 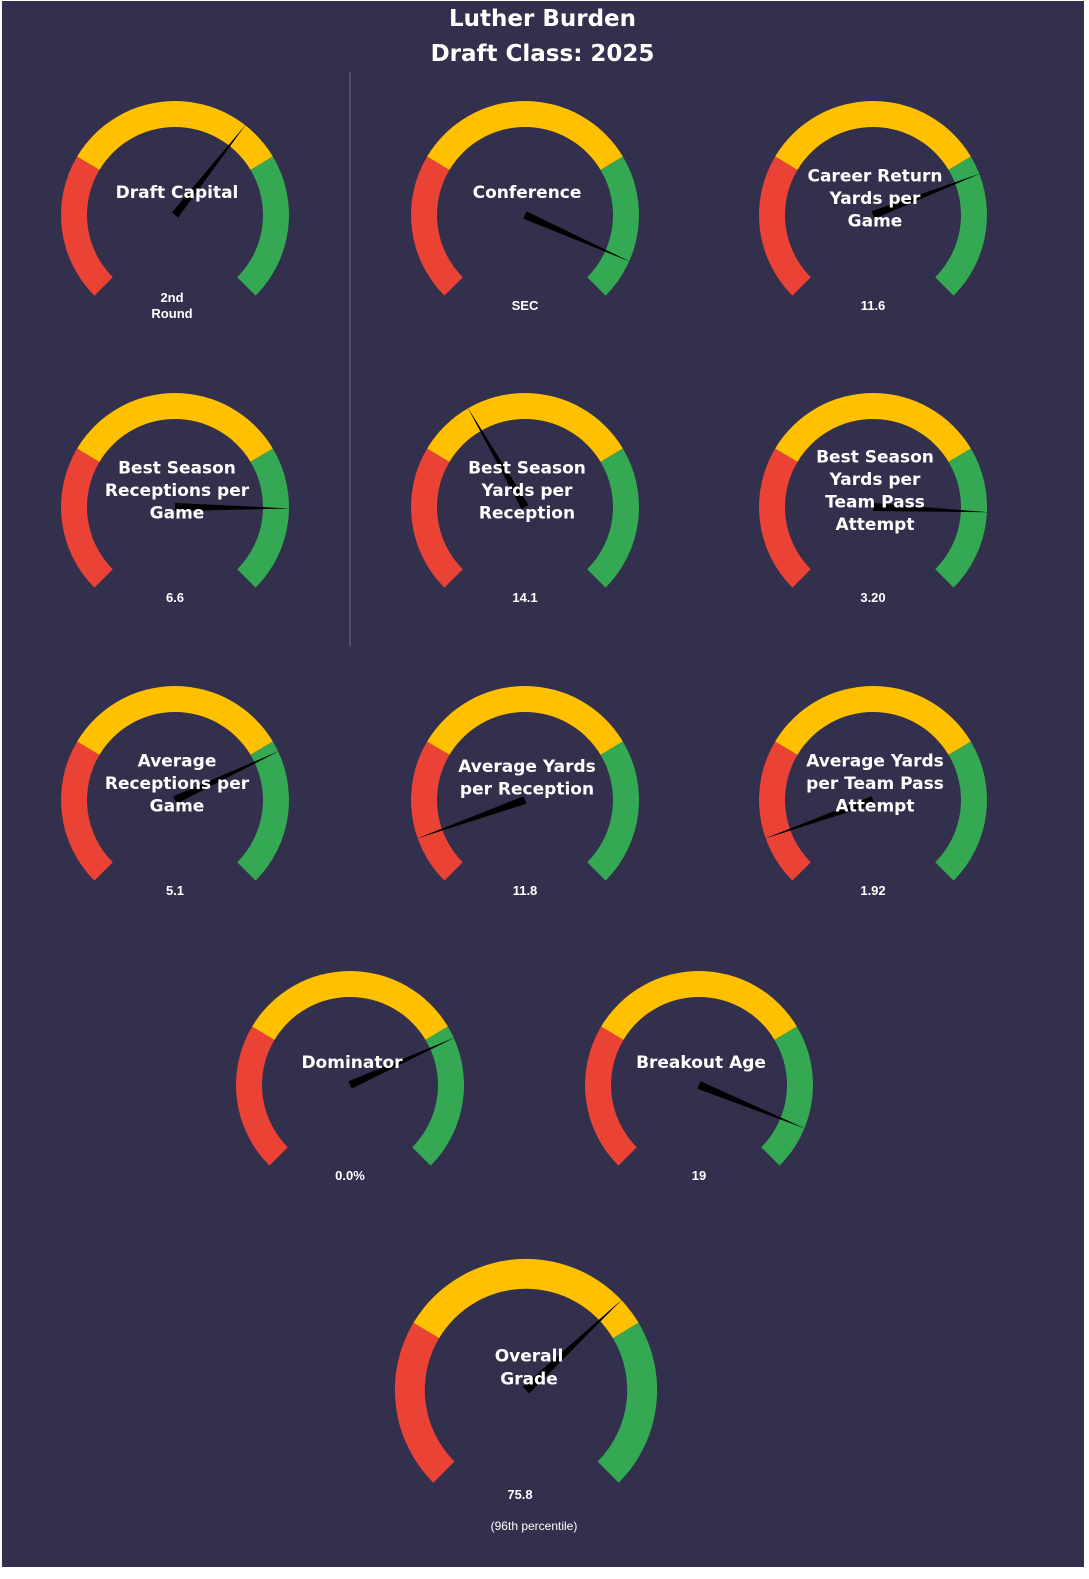 What do you see at coordinates (529, 1357) in the screenshot?
I see `gauge-title: Overall` at bounding box center [529, 1357].